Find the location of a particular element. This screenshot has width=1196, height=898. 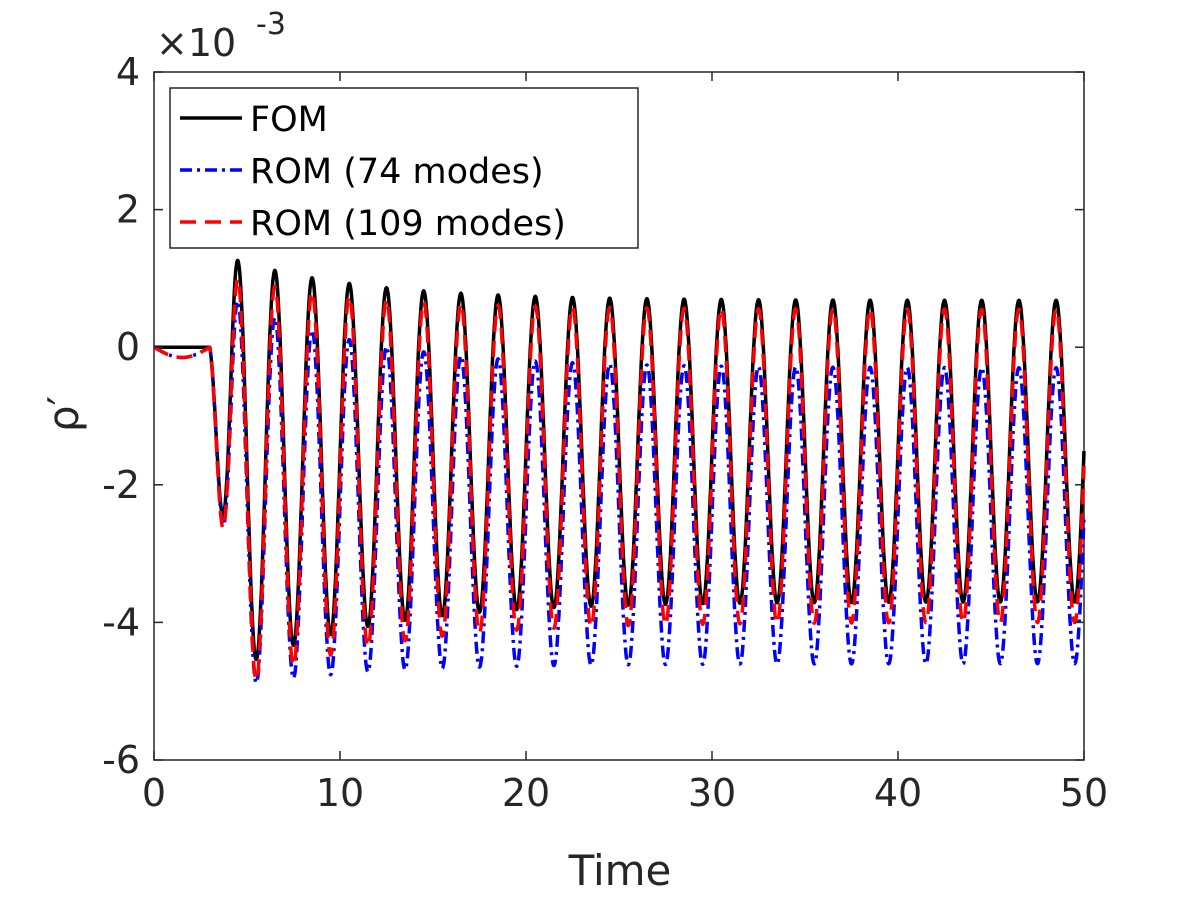

x-tick-label: 20 is located at coordinates (526, 793).